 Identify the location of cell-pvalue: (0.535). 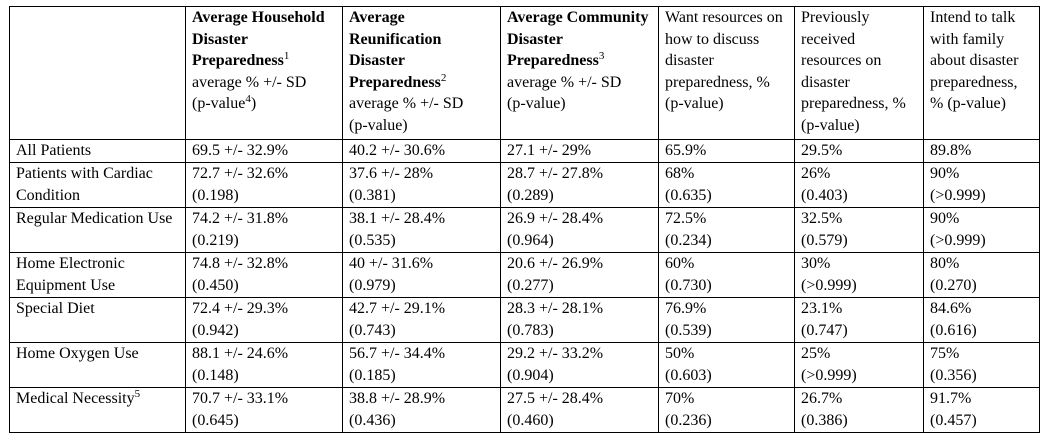
(372, 240).